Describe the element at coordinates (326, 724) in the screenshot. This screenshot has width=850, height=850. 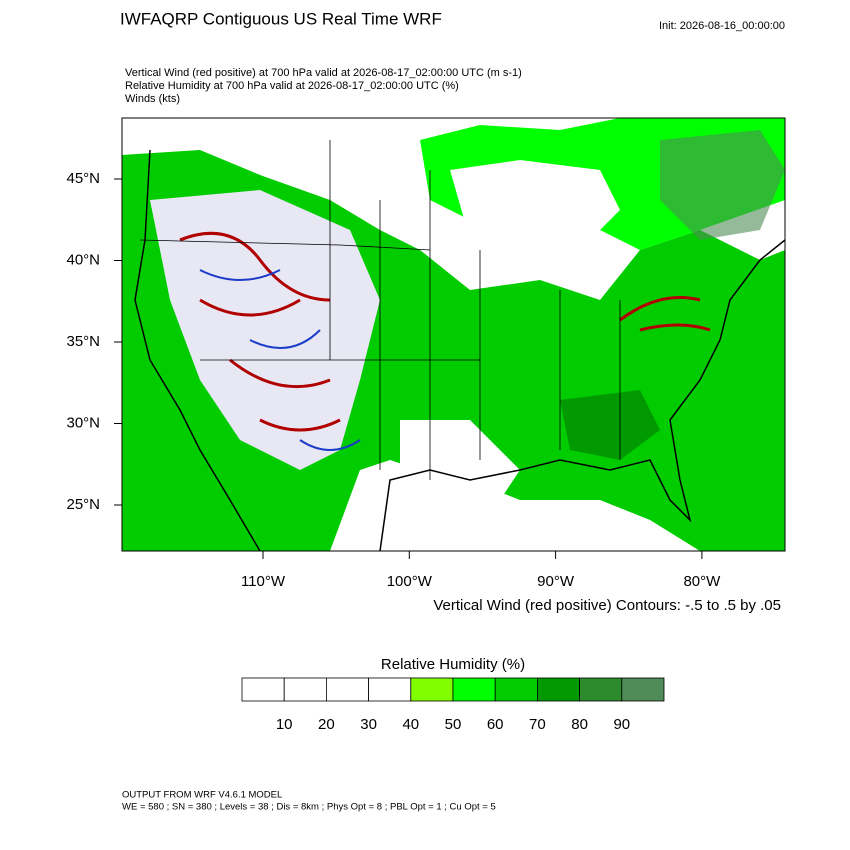
I see `colorbar-label: 20` at that location.